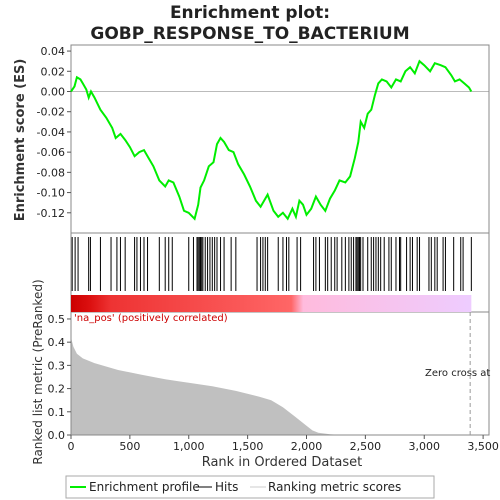 The width and height of the screenshot is (500, 500). I want to click on y-tick-label: -0.08, so click(51, 172).